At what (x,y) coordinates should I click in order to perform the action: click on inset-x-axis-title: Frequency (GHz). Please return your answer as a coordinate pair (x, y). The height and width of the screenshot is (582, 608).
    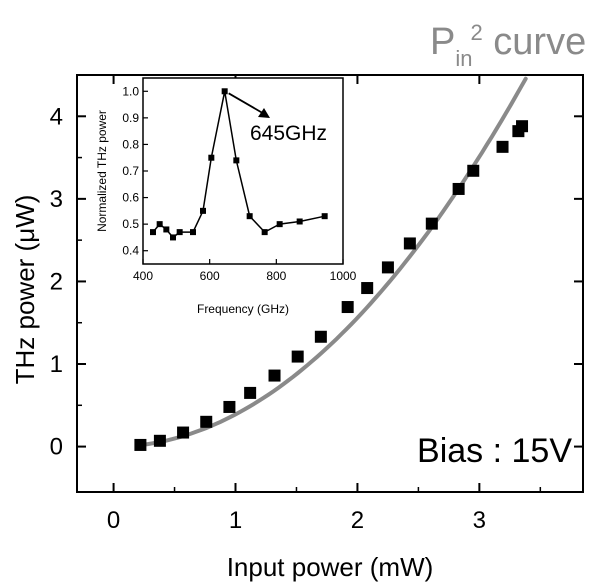
    Looking at the image, I should click on (243, 309).